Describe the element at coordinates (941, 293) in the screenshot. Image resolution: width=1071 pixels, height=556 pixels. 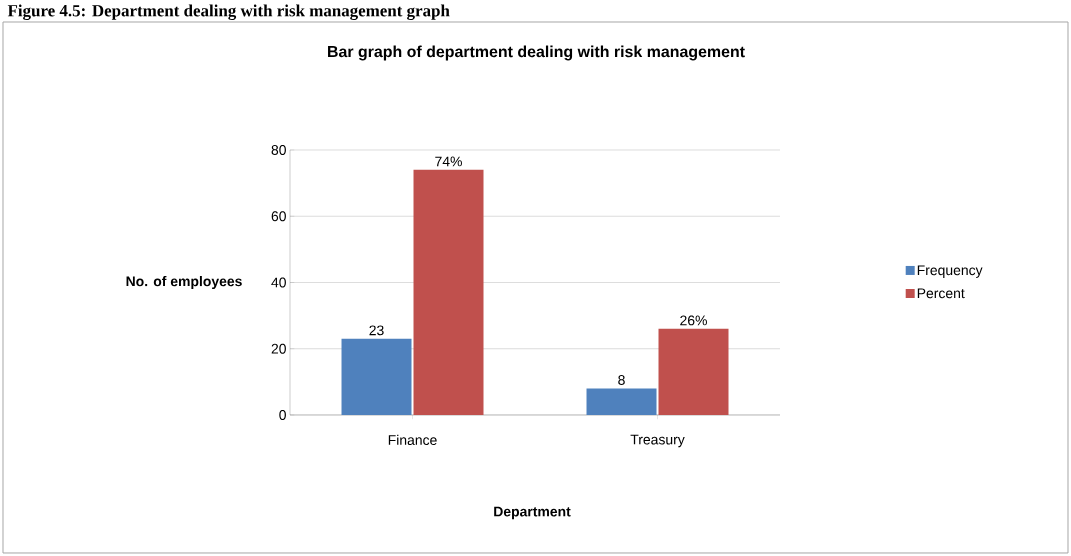
I see `legend-label: Percent` at that location.